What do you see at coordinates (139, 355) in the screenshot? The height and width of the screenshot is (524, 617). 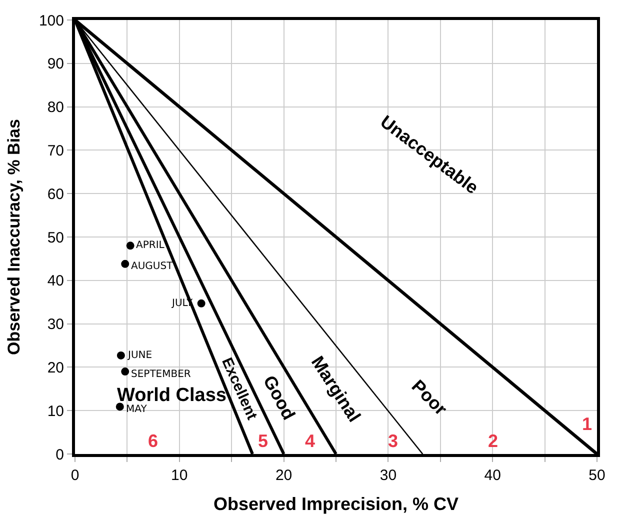 I see `annotation: JUNE` at bounding box center [139, 355].